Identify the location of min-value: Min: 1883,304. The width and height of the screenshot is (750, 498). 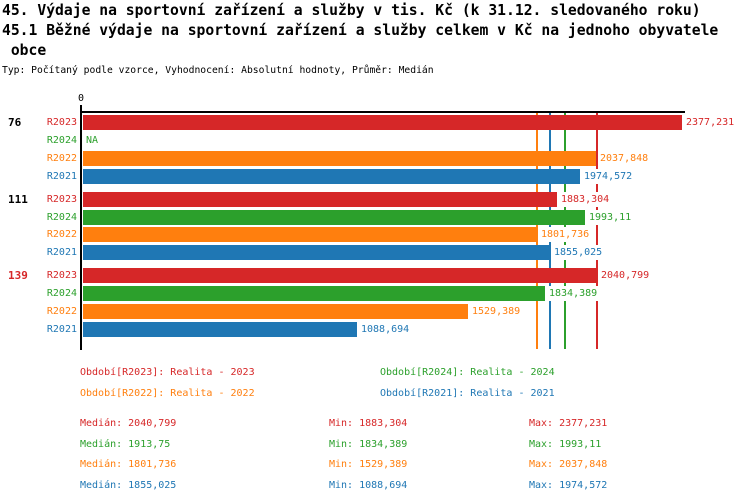
(368, 423).